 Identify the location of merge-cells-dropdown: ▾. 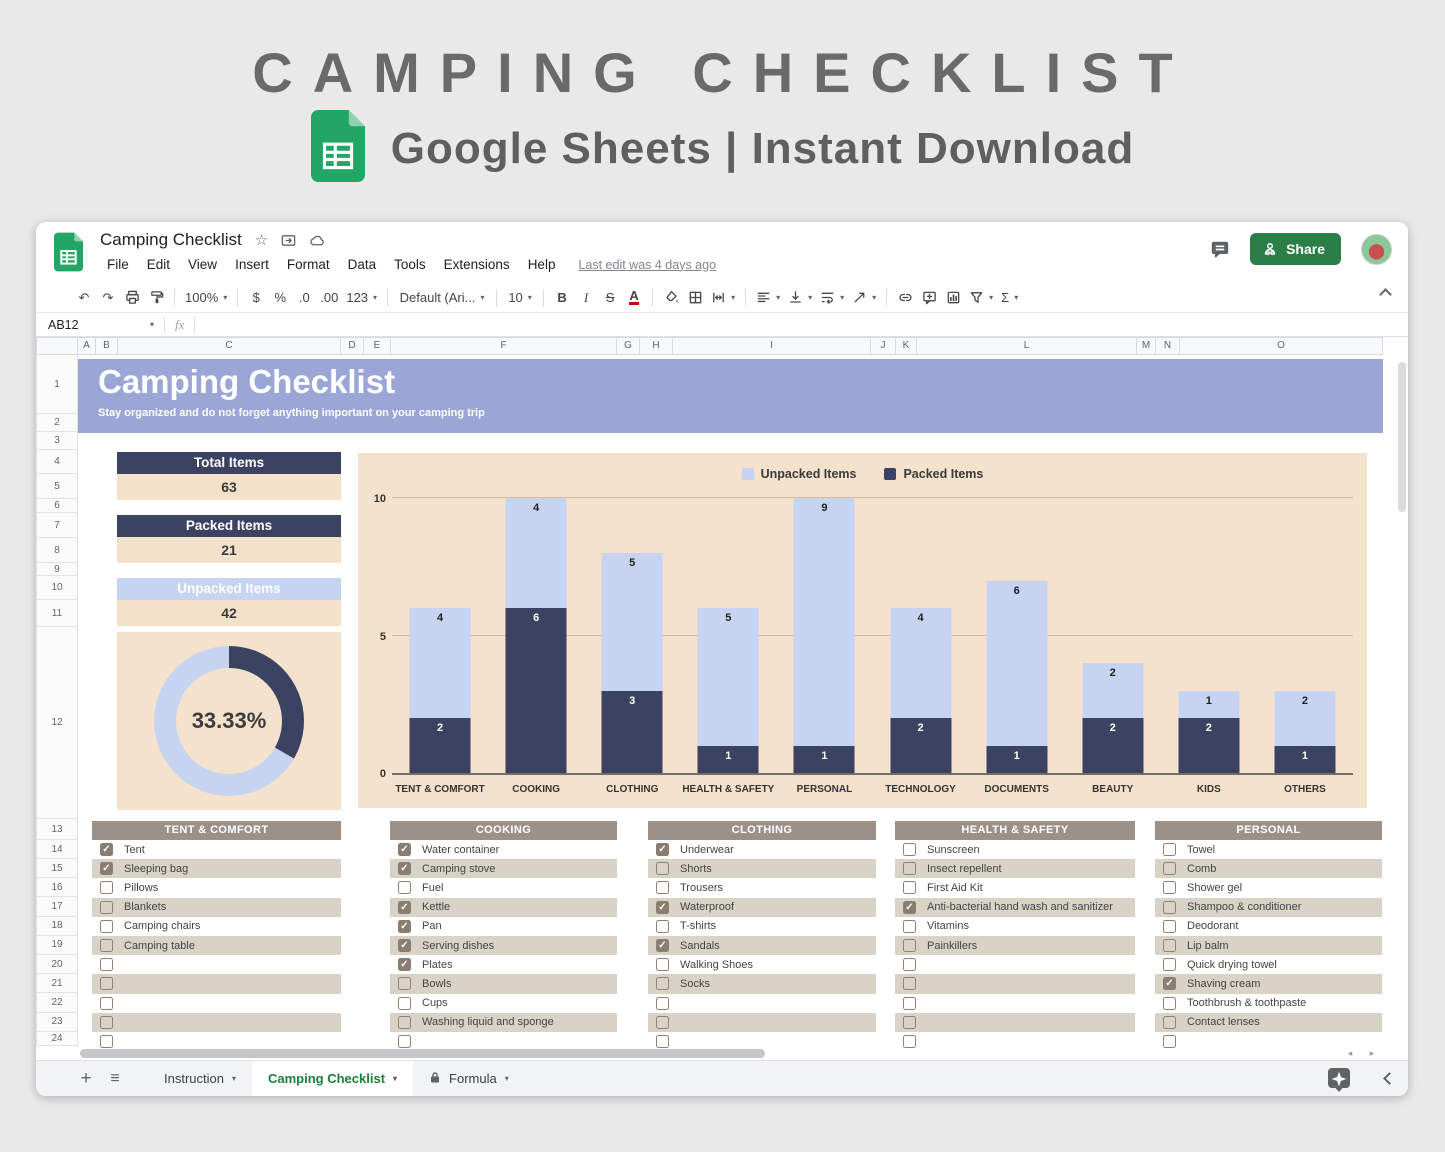
(723, 298).